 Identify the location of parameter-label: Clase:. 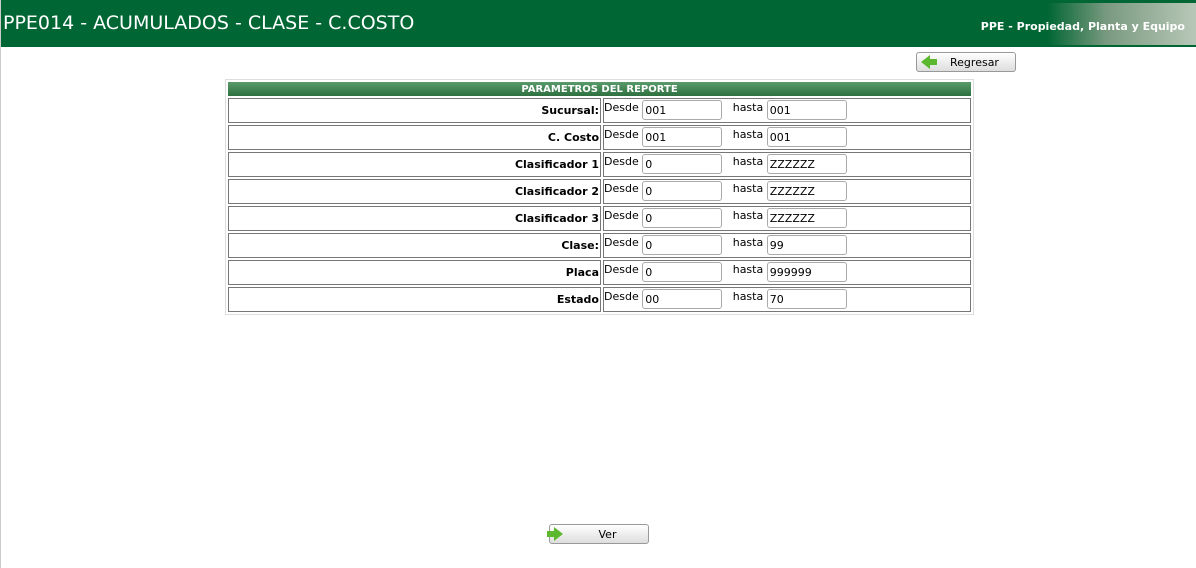
(414, 245).